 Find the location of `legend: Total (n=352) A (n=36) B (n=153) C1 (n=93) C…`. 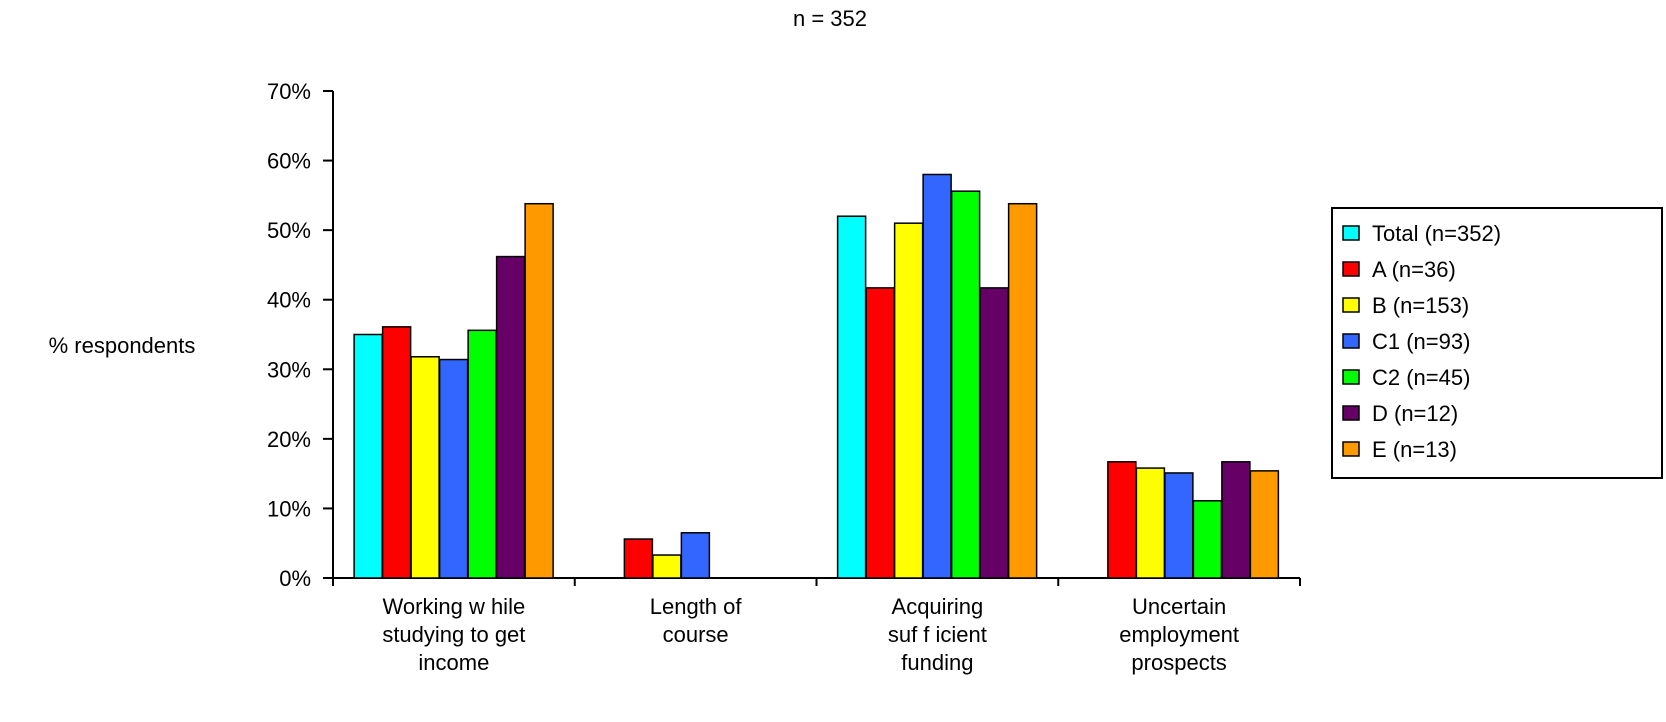

legend: Total (n=352) A (n=36) B (n=153) C1 (n=93) C… is located at coordinates (1497, 343).